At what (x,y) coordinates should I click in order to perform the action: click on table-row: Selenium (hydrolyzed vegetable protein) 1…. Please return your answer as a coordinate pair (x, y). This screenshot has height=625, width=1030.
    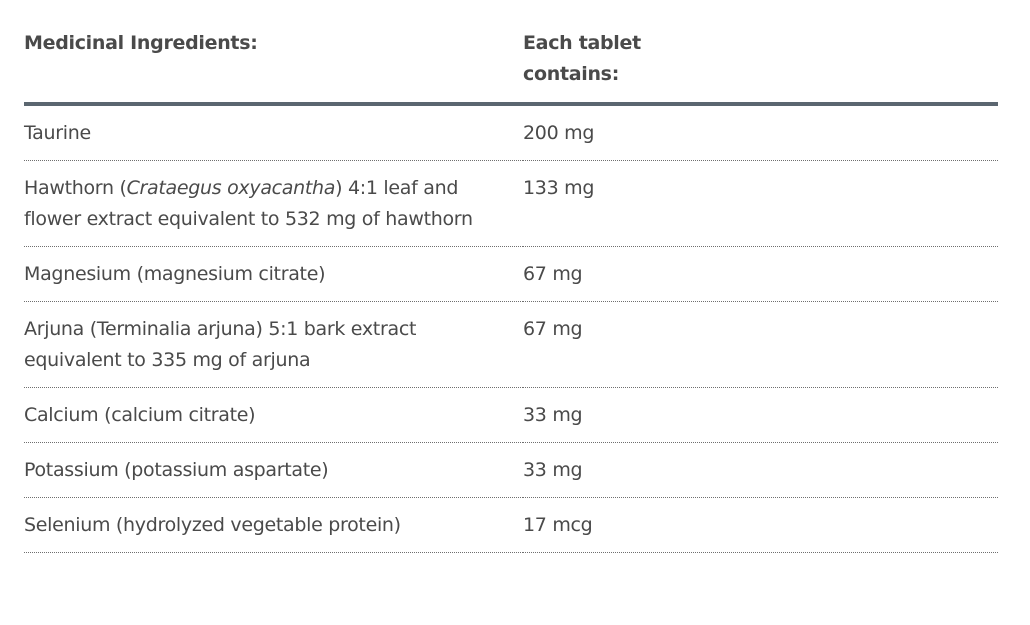
    Looking at the image, I should click on (511, 525).